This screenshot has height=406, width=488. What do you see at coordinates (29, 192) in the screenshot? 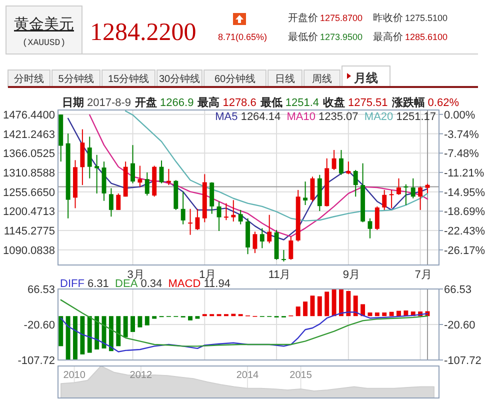
I see `y-tick-label: 1255.6650` at bounding box center [29, 192].